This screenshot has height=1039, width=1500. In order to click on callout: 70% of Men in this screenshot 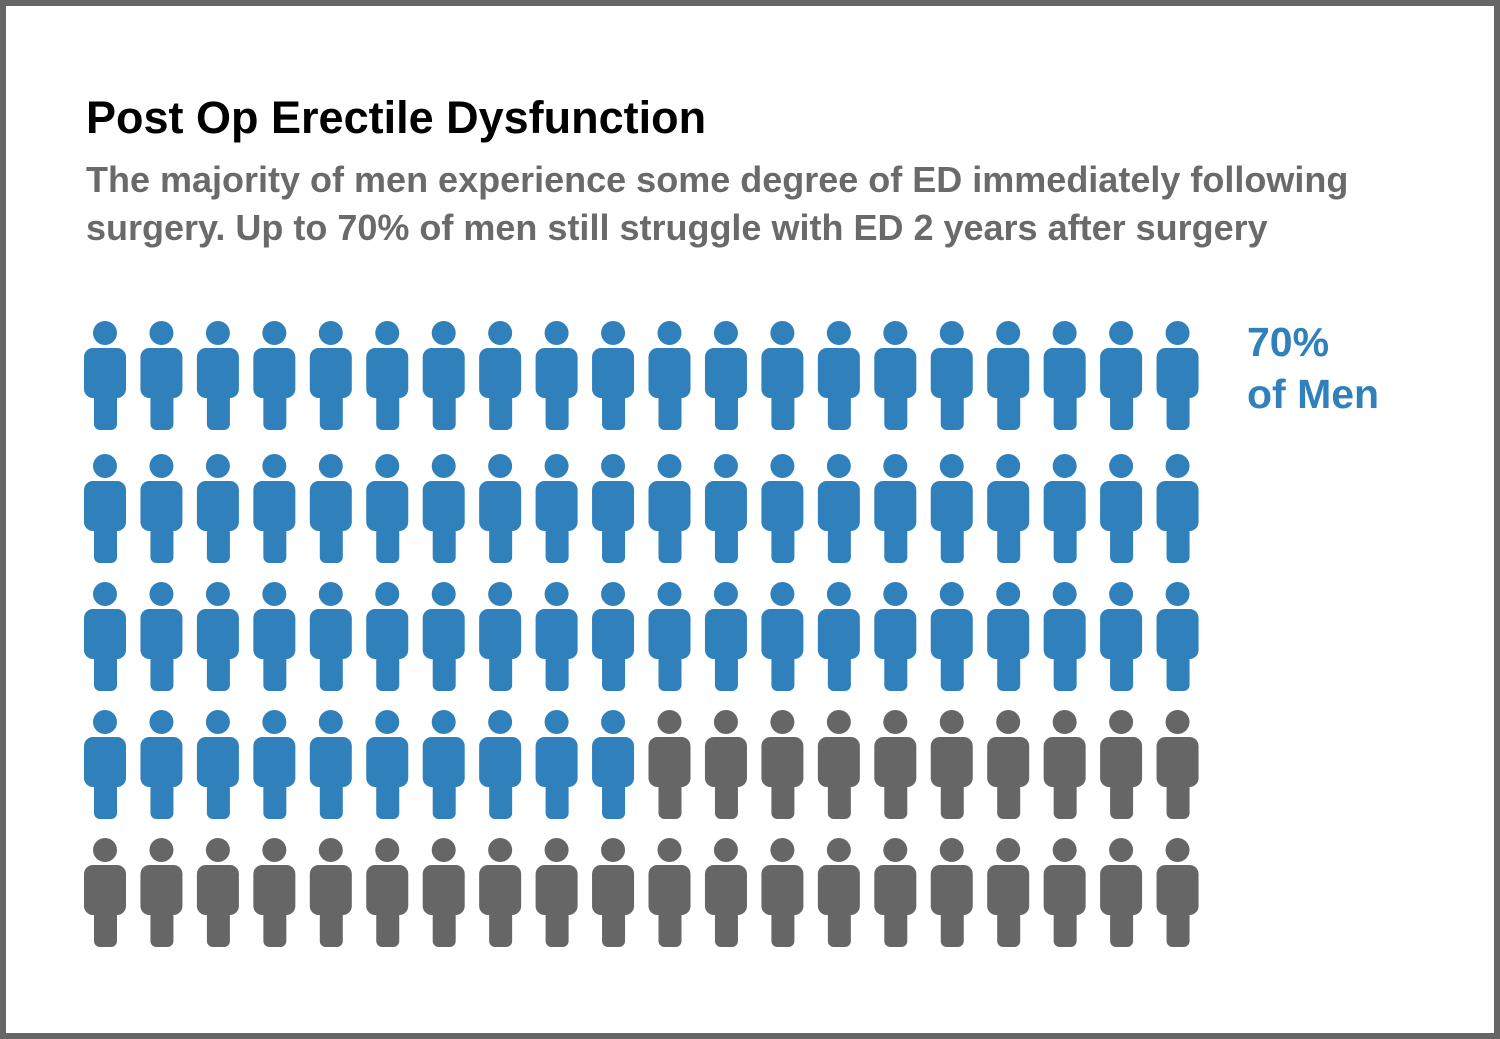, I will do `click(1313, 368)`.